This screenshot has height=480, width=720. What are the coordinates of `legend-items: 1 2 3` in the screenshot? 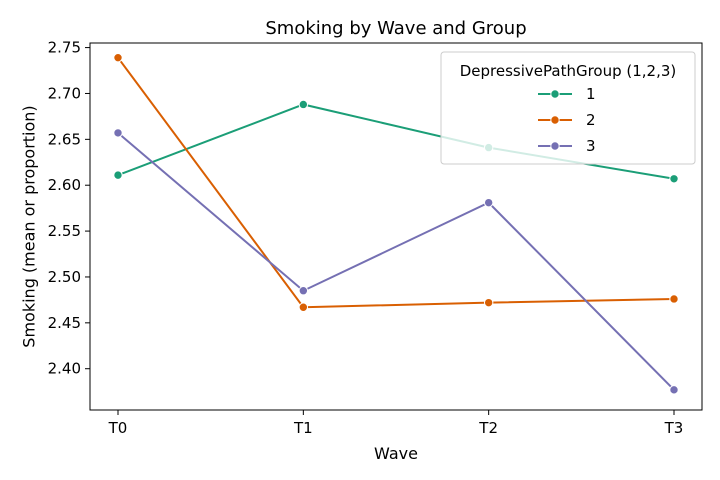 It's located at (567, 120).